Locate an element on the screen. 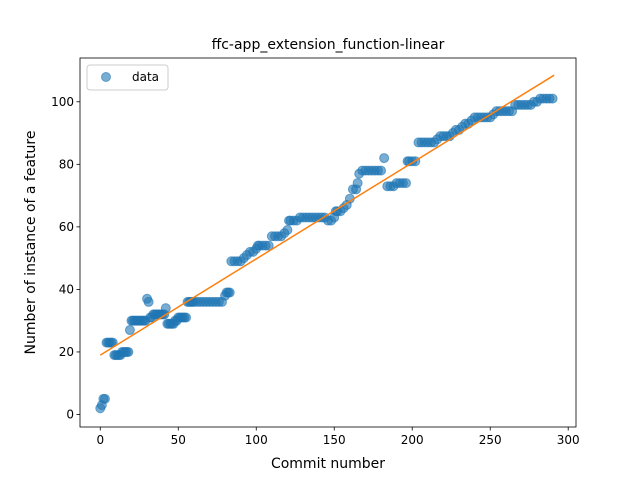 The height and width of the screenshot is (480, 640). x-tick-label: 200 is located at coordinates (412, 440).